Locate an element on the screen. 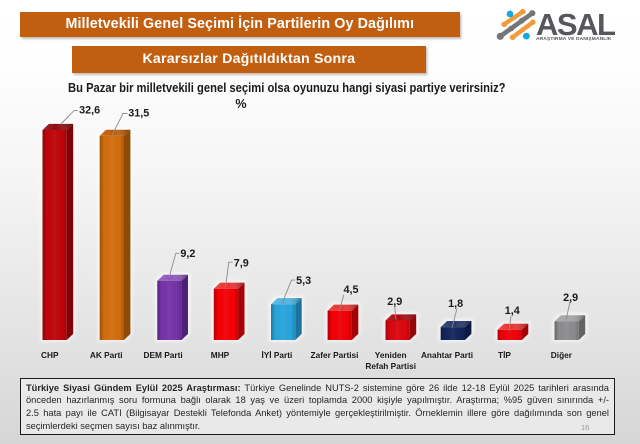  svg-text: İYİ Parti is located at coordinates (276, 355).